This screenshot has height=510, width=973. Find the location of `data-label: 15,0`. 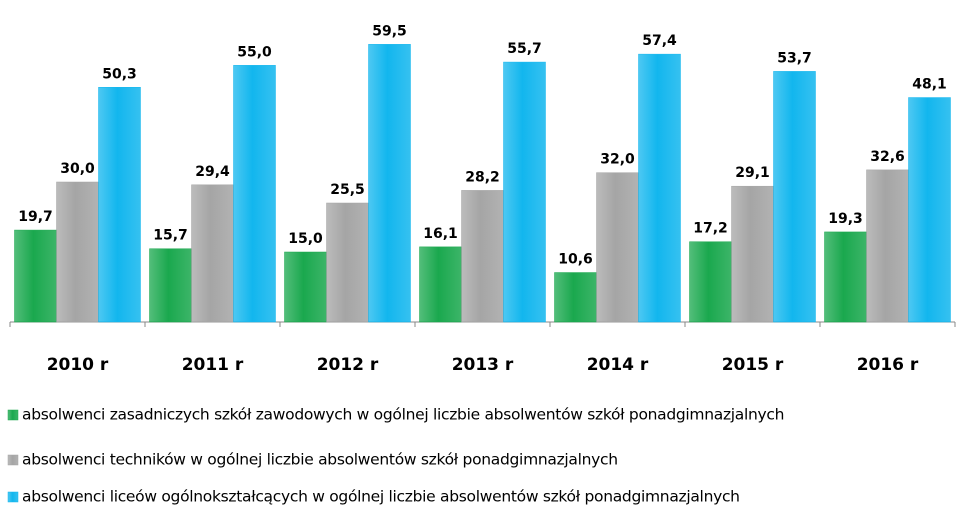

data-label: 15,0 is located at coordinates (305, 239).